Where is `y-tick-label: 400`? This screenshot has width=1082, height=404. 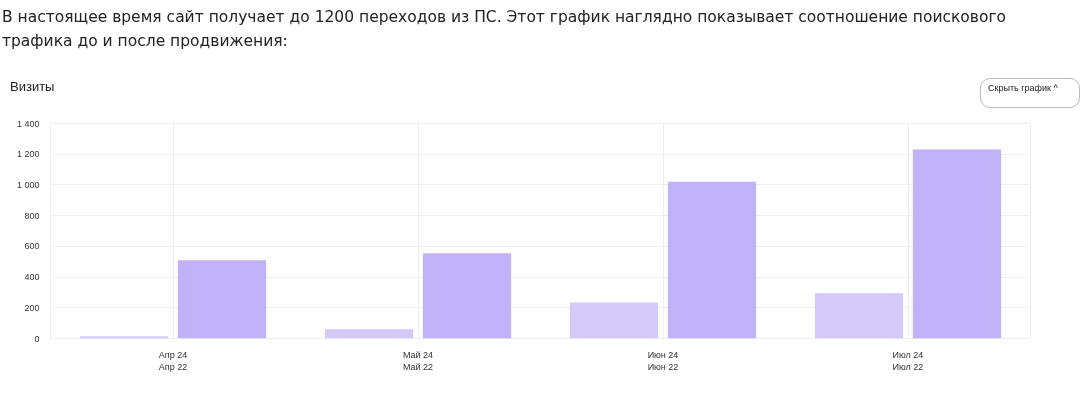 y-tick-label: 400 is located at coordinates (32, 277).